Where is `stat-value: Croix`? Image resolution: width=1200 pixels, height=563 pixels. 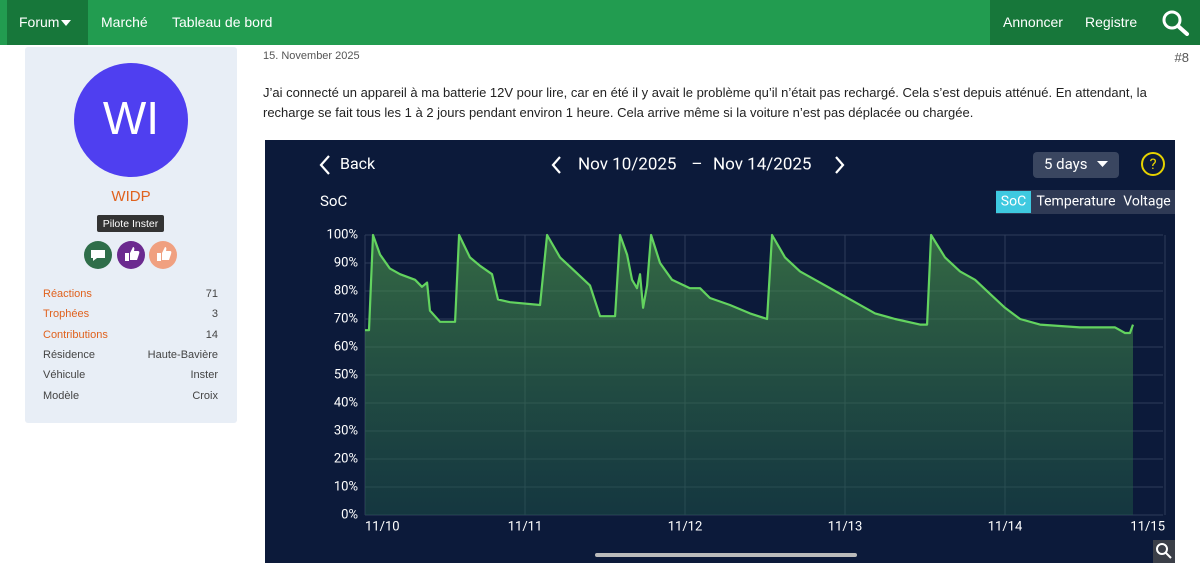 stat-value: Croix is located at coordinates (205, 395).